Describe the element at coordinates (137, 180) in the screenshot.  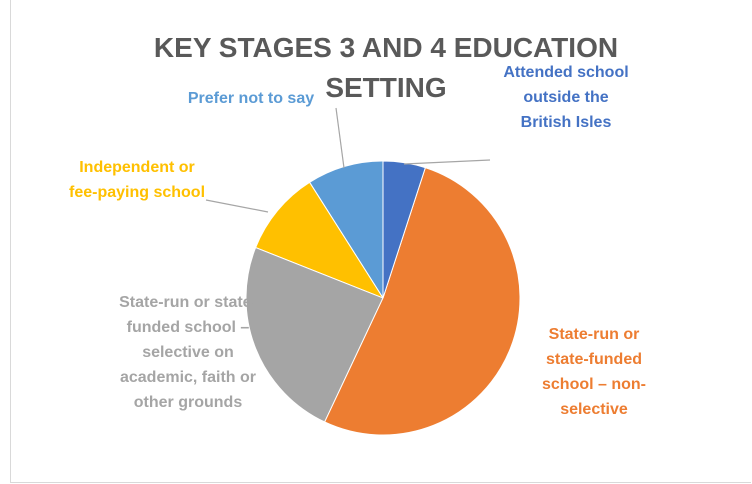
I see `slice-label: Independent or fee-paying school` at that location.